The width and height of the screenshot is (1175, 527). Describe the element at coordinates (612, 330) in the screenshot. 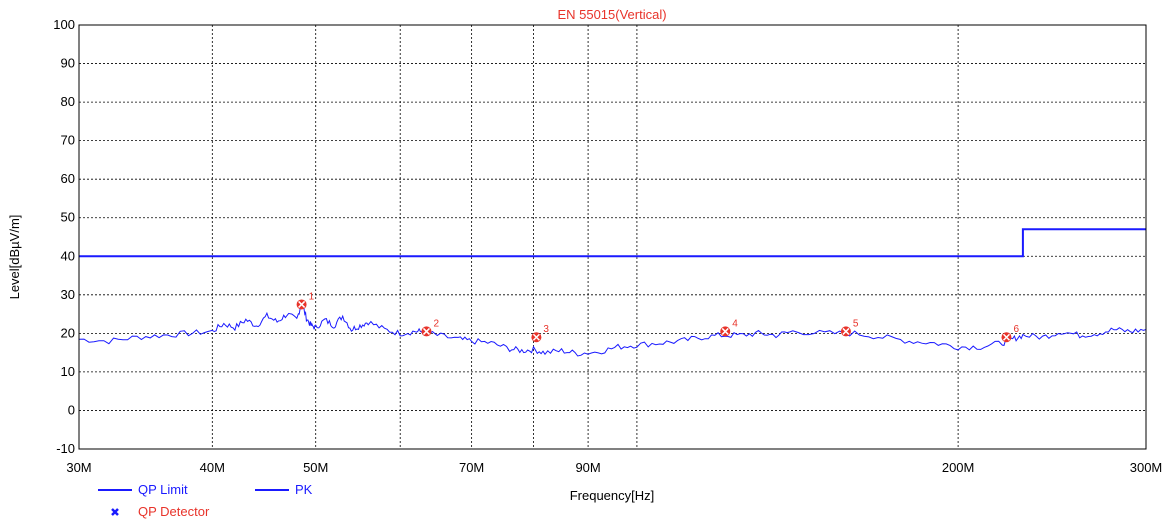

I see `pk-trace` at that location.